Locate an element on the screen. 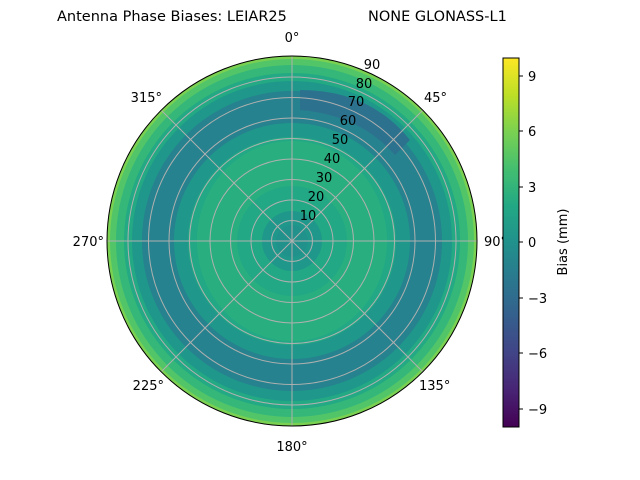 The height and width of the screenshot is (480, 640). radial-tick-labels: 10 20 30 40 50 60 70 80 90 is located at coordinates (340, 141).